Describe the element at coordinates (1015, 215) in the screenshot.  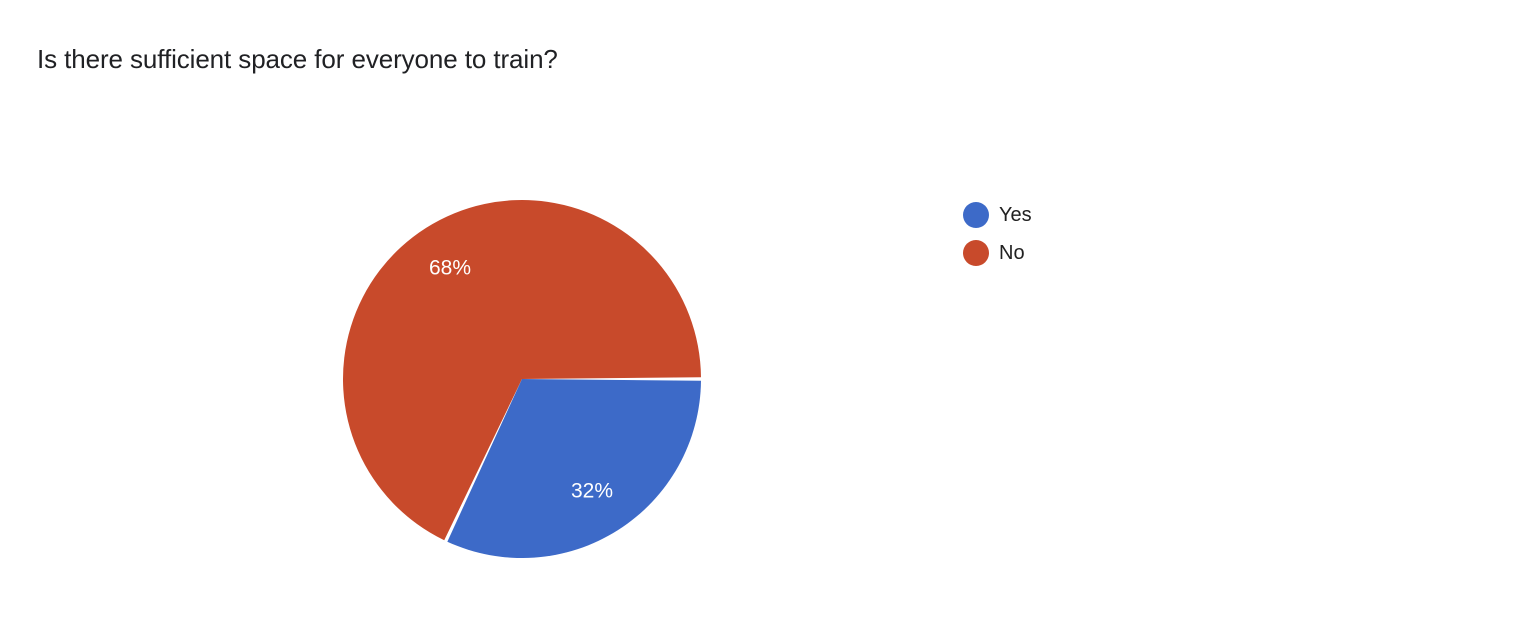
I see `legend-label-yes: Yes` at that location.